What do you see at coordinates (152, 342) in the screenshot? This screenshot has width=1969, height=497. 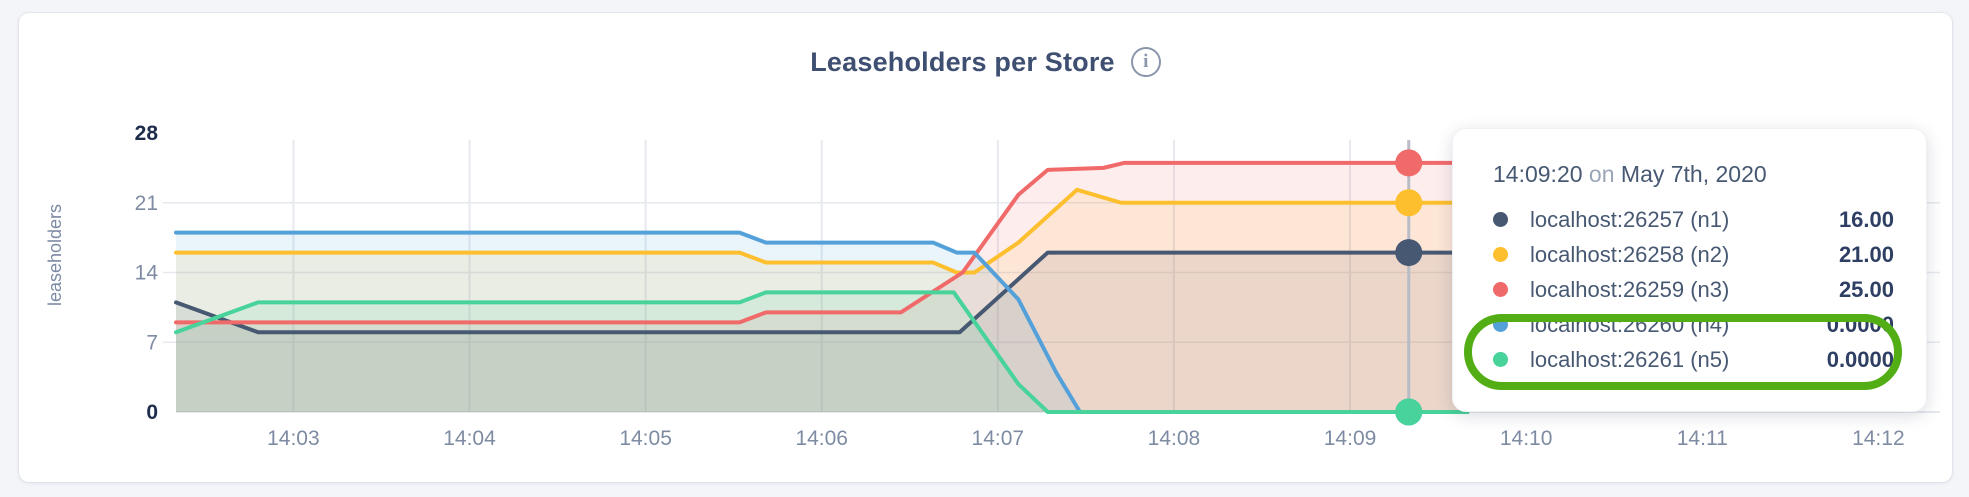 I see `y-tick-label: 7` at bounding box center [152, 342].